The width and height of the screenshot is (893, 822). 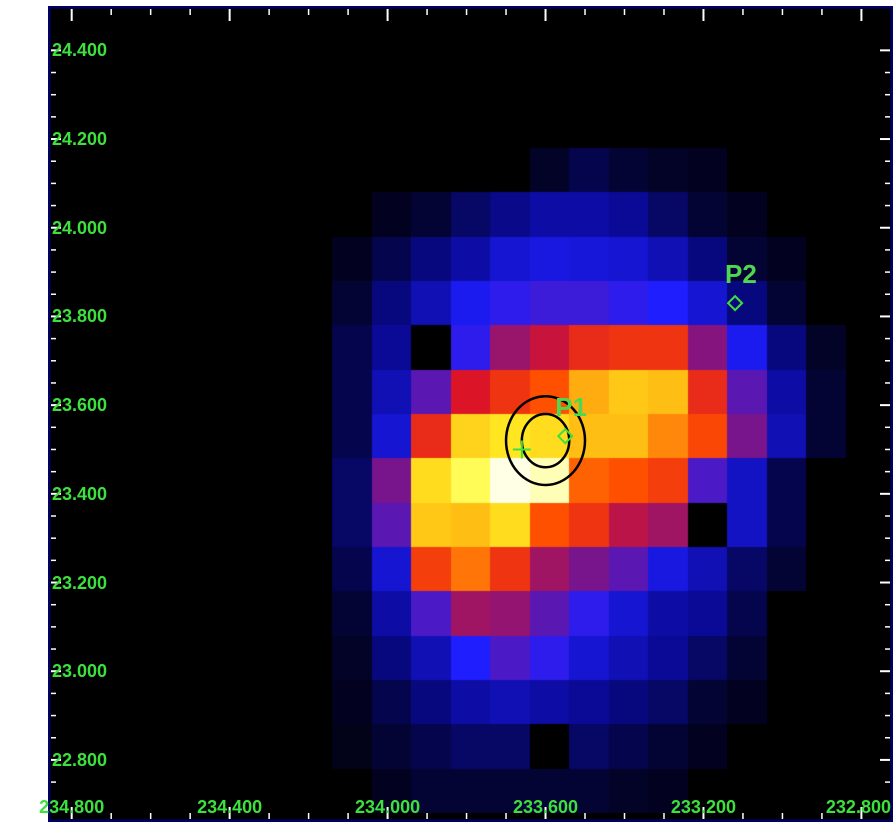 What do you see at coordinates (80, 139) in the screenshot?
I see `y-tick-label: 24.200` at bounding box center [80, 139].